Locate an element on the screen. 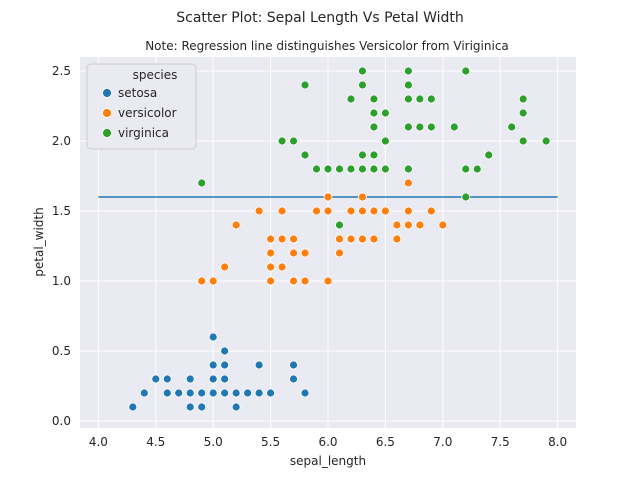 This screenshot has height=480, width=640. x-tick-label: 5.0 is located at coordinates (213, 442).